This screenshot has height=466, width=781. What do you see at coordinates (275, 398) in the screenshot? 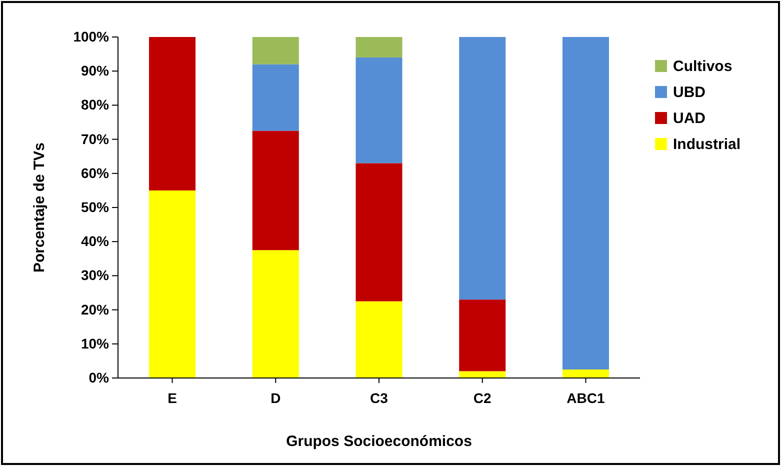
I see `x-tick-label: D` at bounding box center [275, 398].